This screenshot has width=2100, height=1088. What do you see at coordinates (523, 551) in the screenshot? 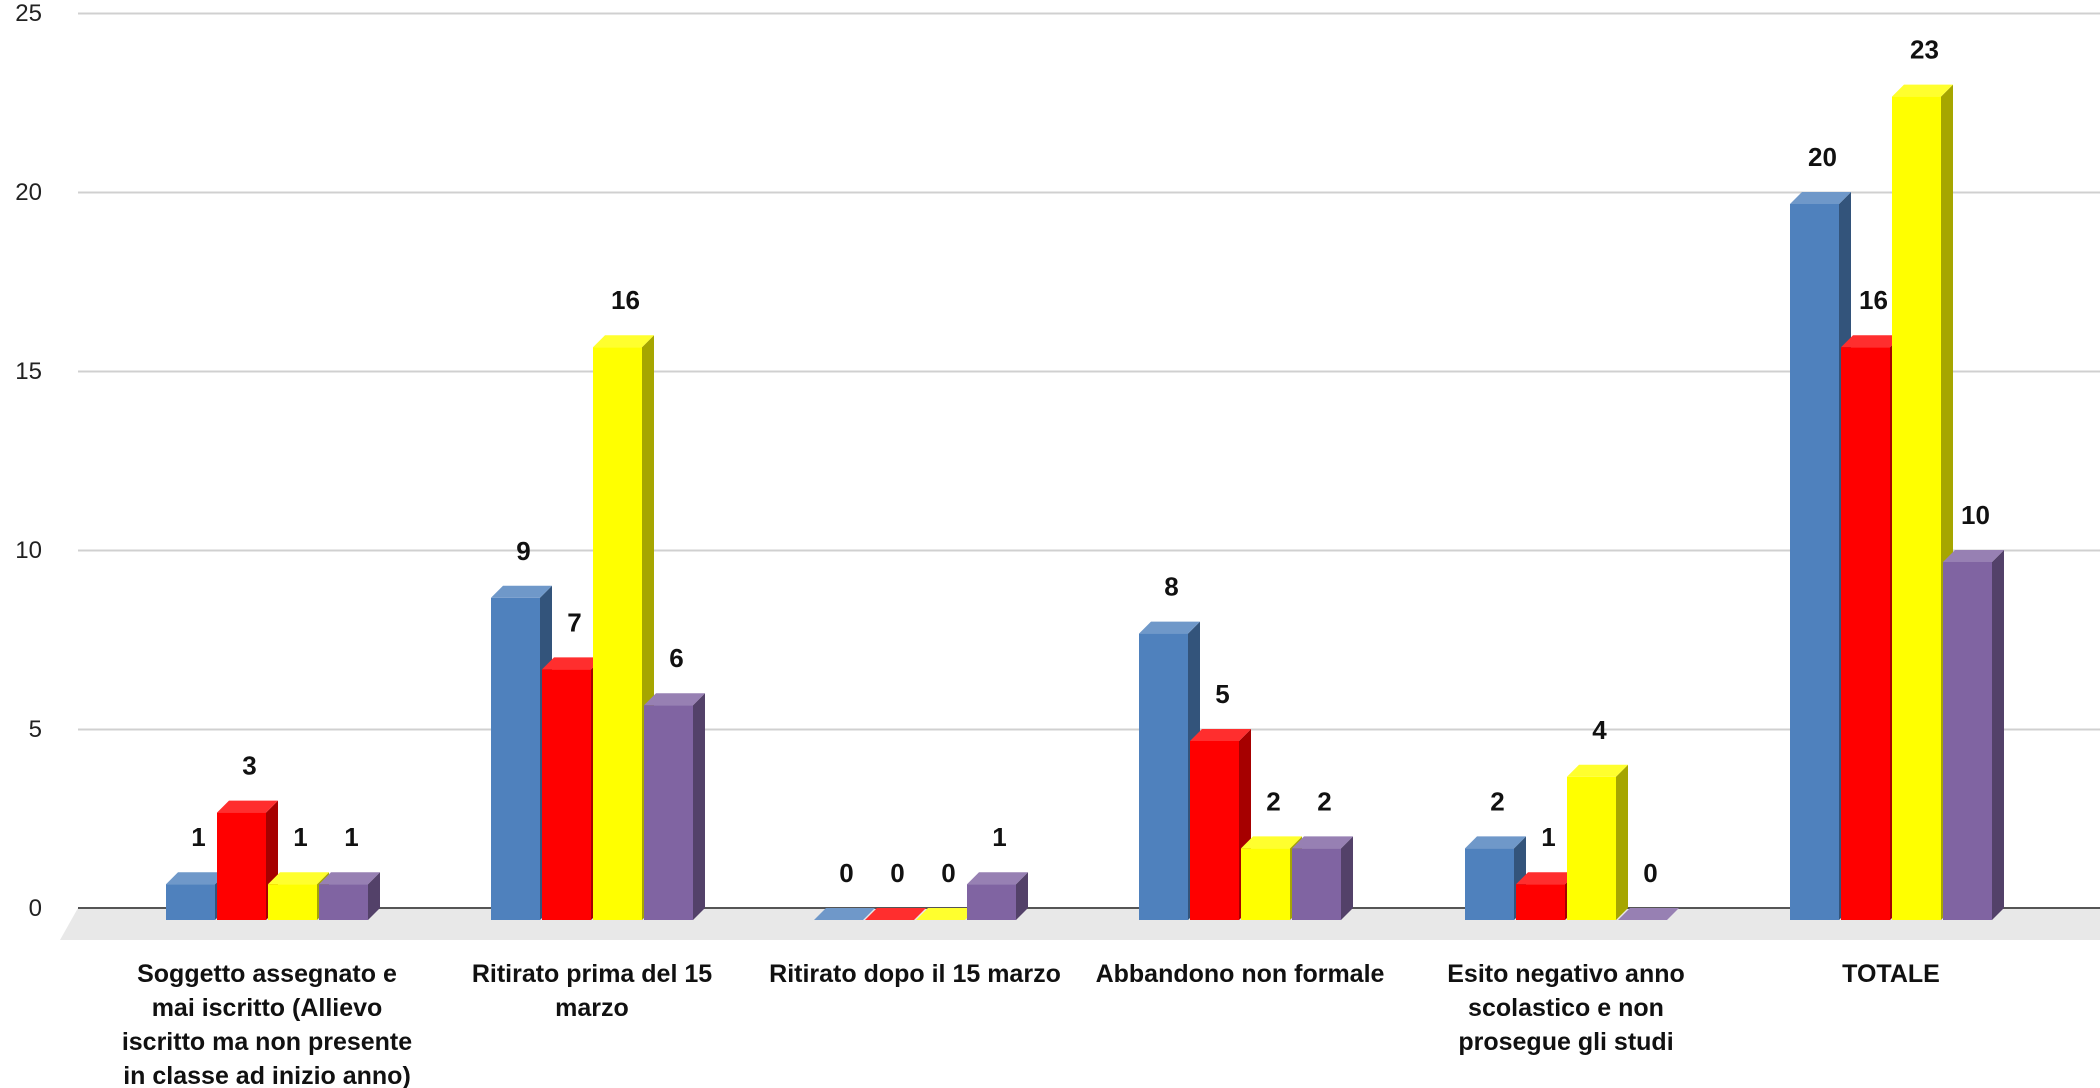
I see `data-label: 9` at bounding box center [523, 551].